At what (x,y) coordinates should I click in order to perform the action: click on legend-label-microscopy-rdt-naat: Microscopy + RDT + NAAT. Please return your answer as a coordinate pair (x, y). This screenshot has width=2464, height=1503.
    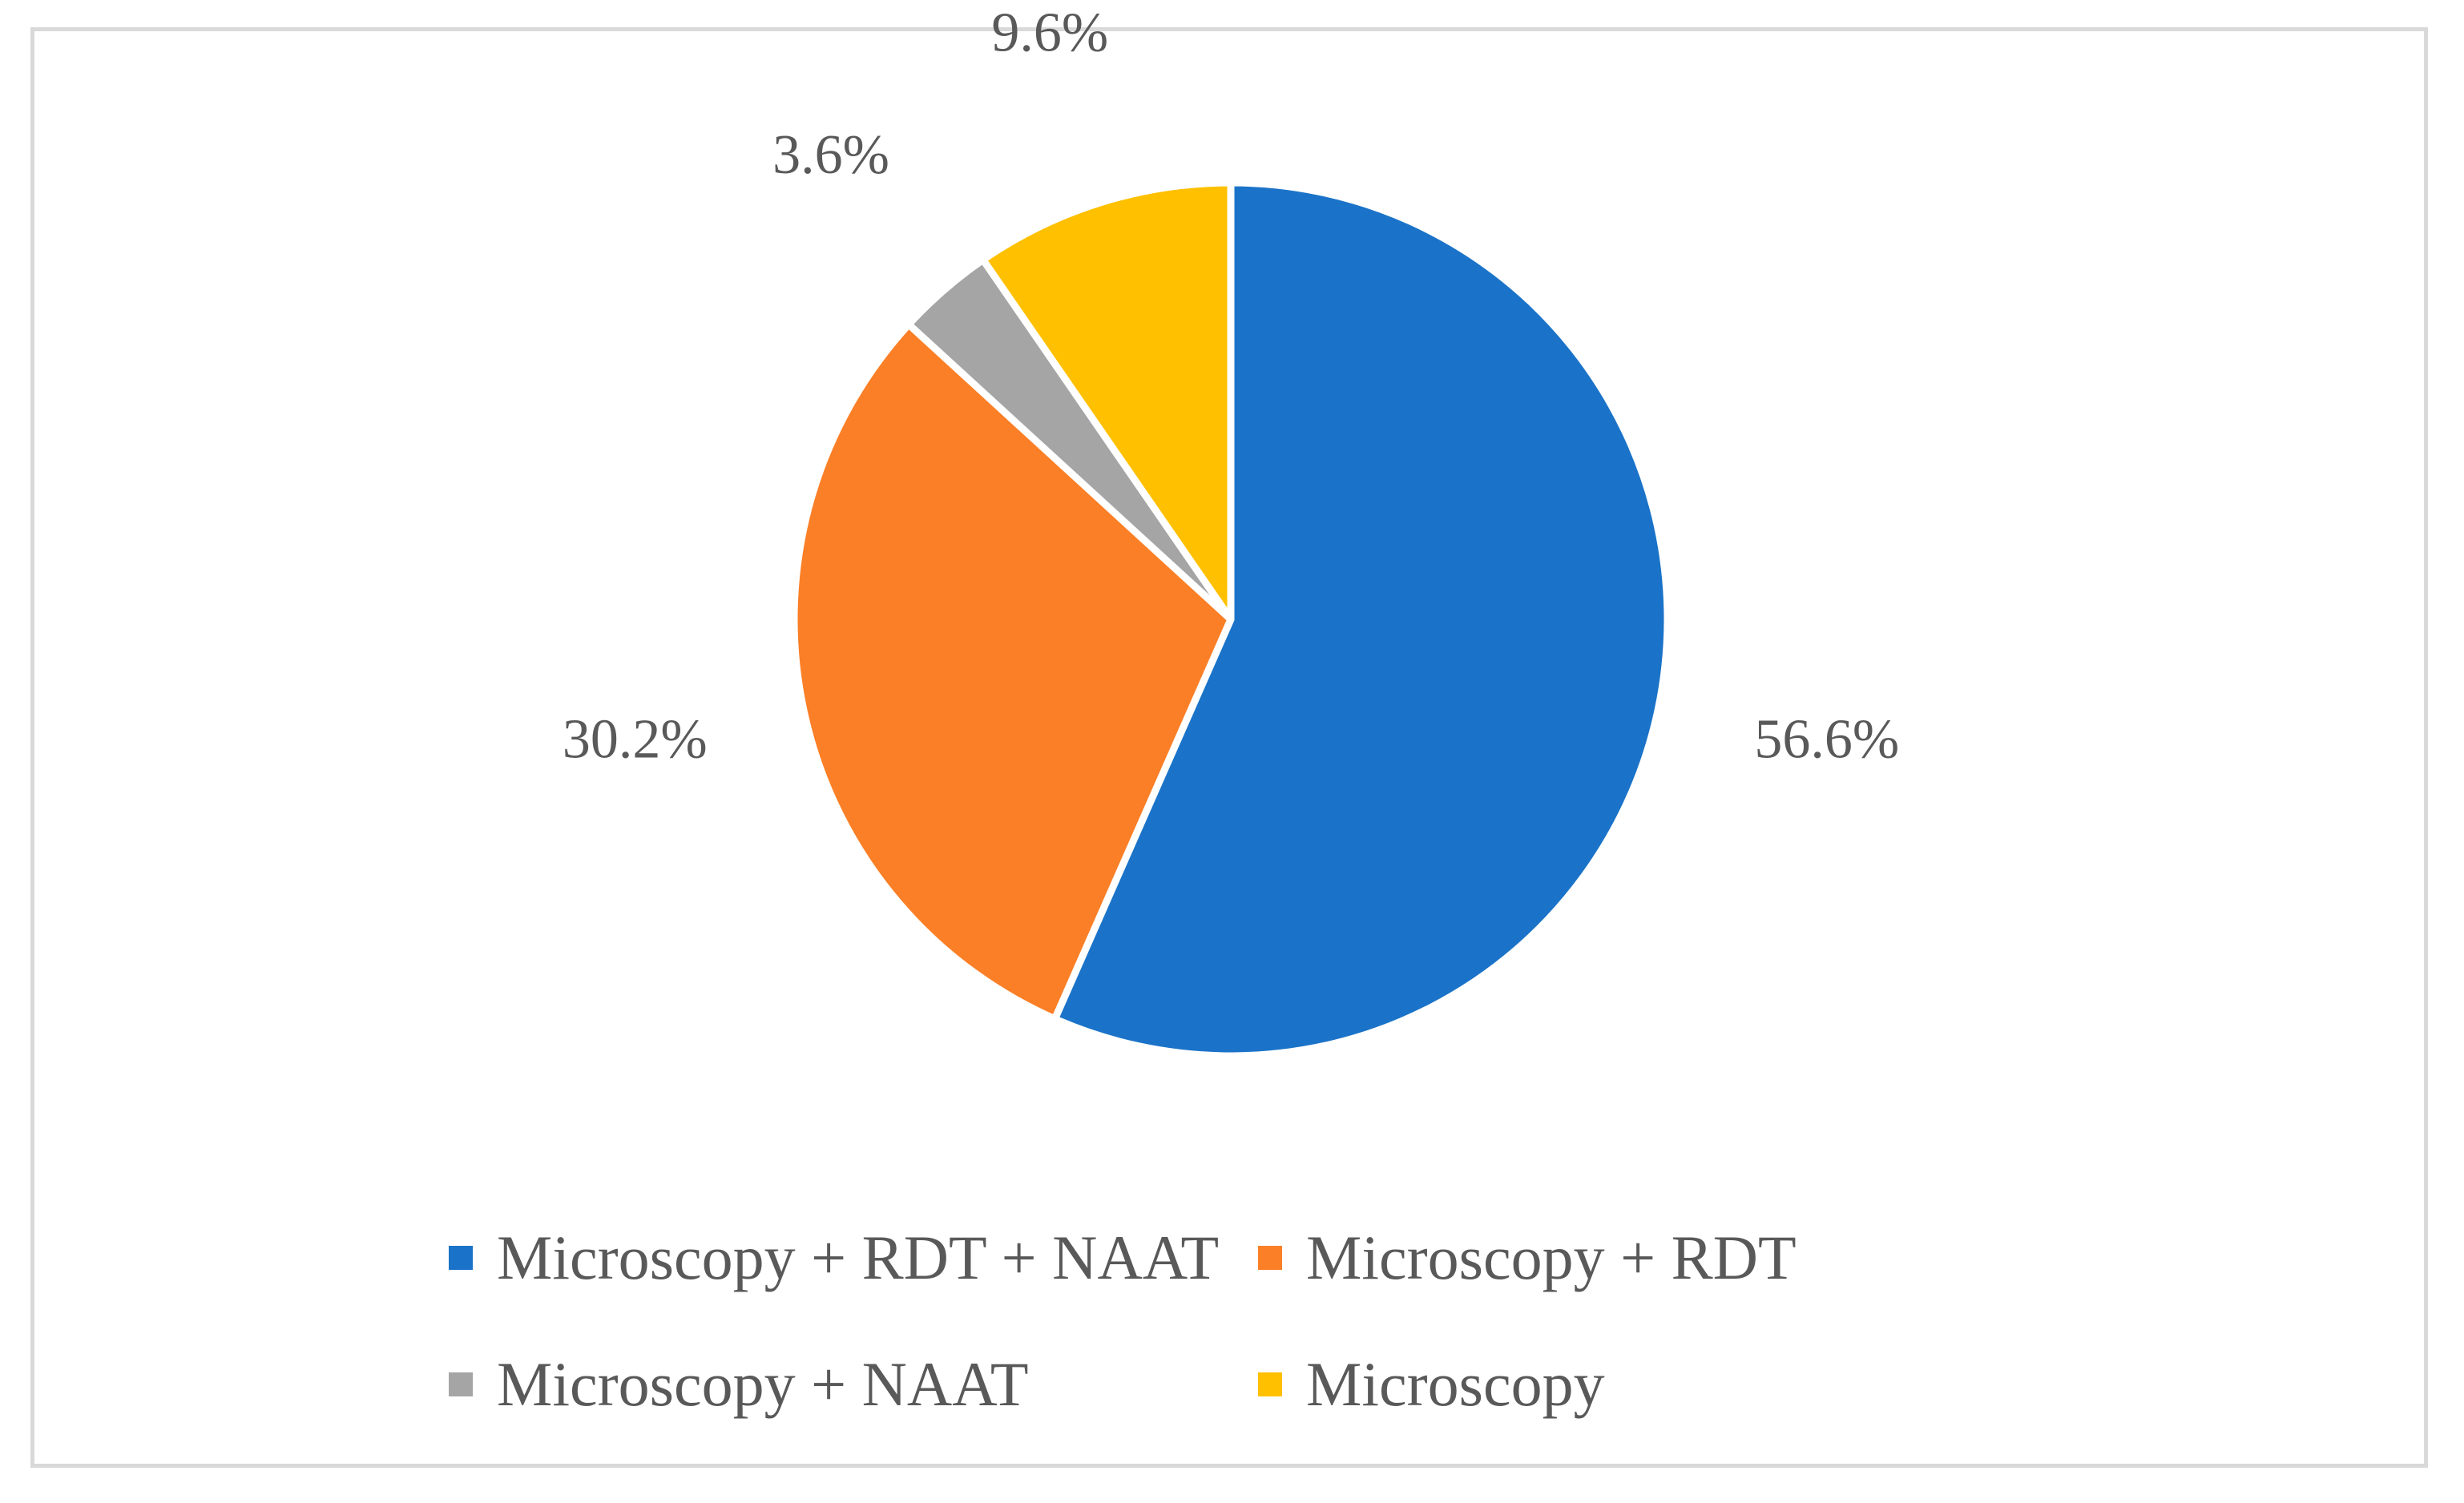
    Looking at the image, I should click on (859, 1257).